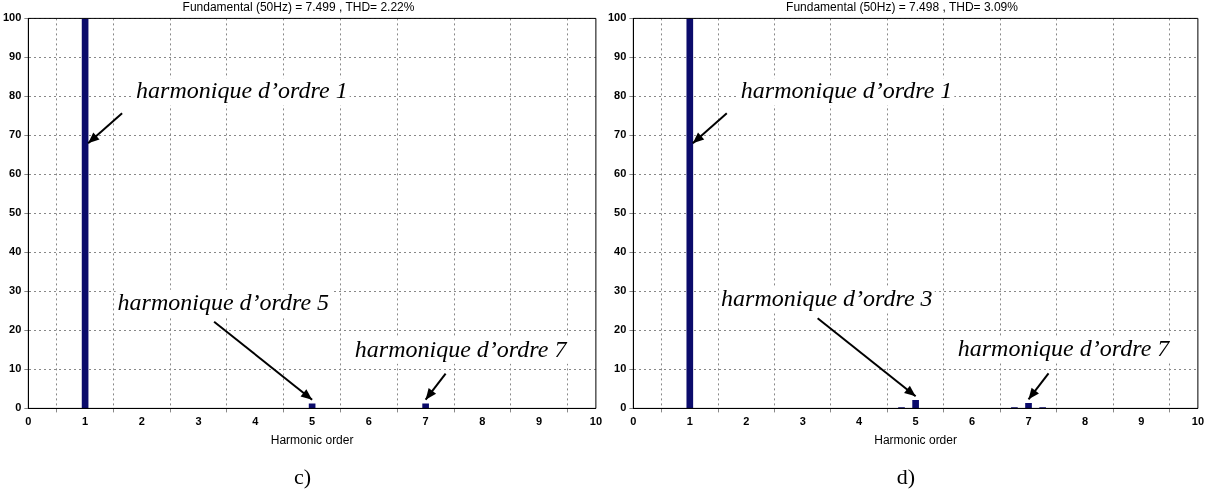 The width and height of the screenshot is (1207, 504). Describe the element at coordinates (298, 7) in the screenshot. I see `chart-title: Fundamental (50Hz) = 7.499 , THD= 2.22%` at that location.